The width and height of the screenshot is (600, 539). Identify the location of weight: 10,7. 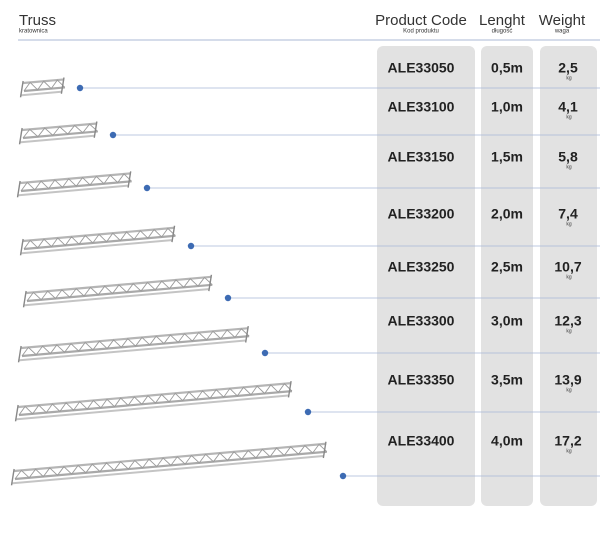
(567, 267).